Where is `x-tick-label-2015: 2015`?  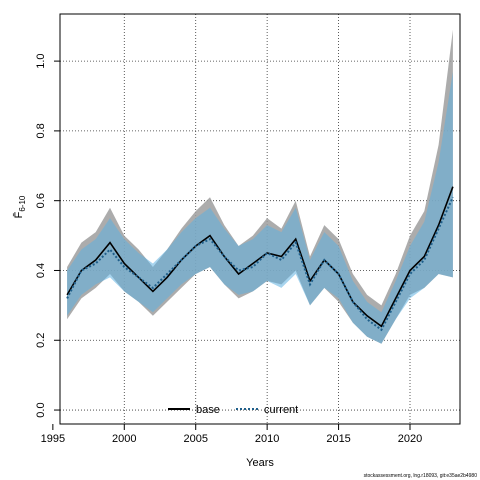
x-tick-label-2015: 2015 is located at coordinates (338, 439).